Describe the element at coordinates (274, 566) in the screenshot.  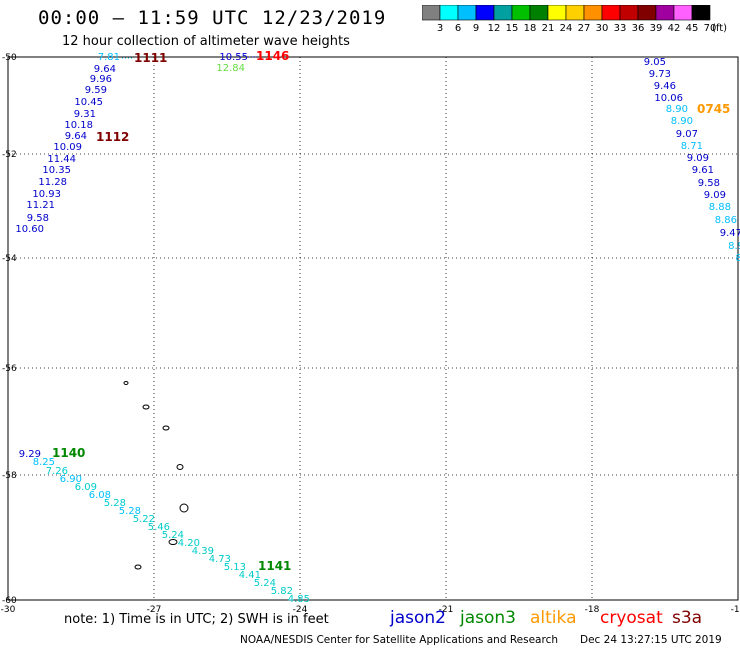
I see `pass-time-label: 1141` at that location.